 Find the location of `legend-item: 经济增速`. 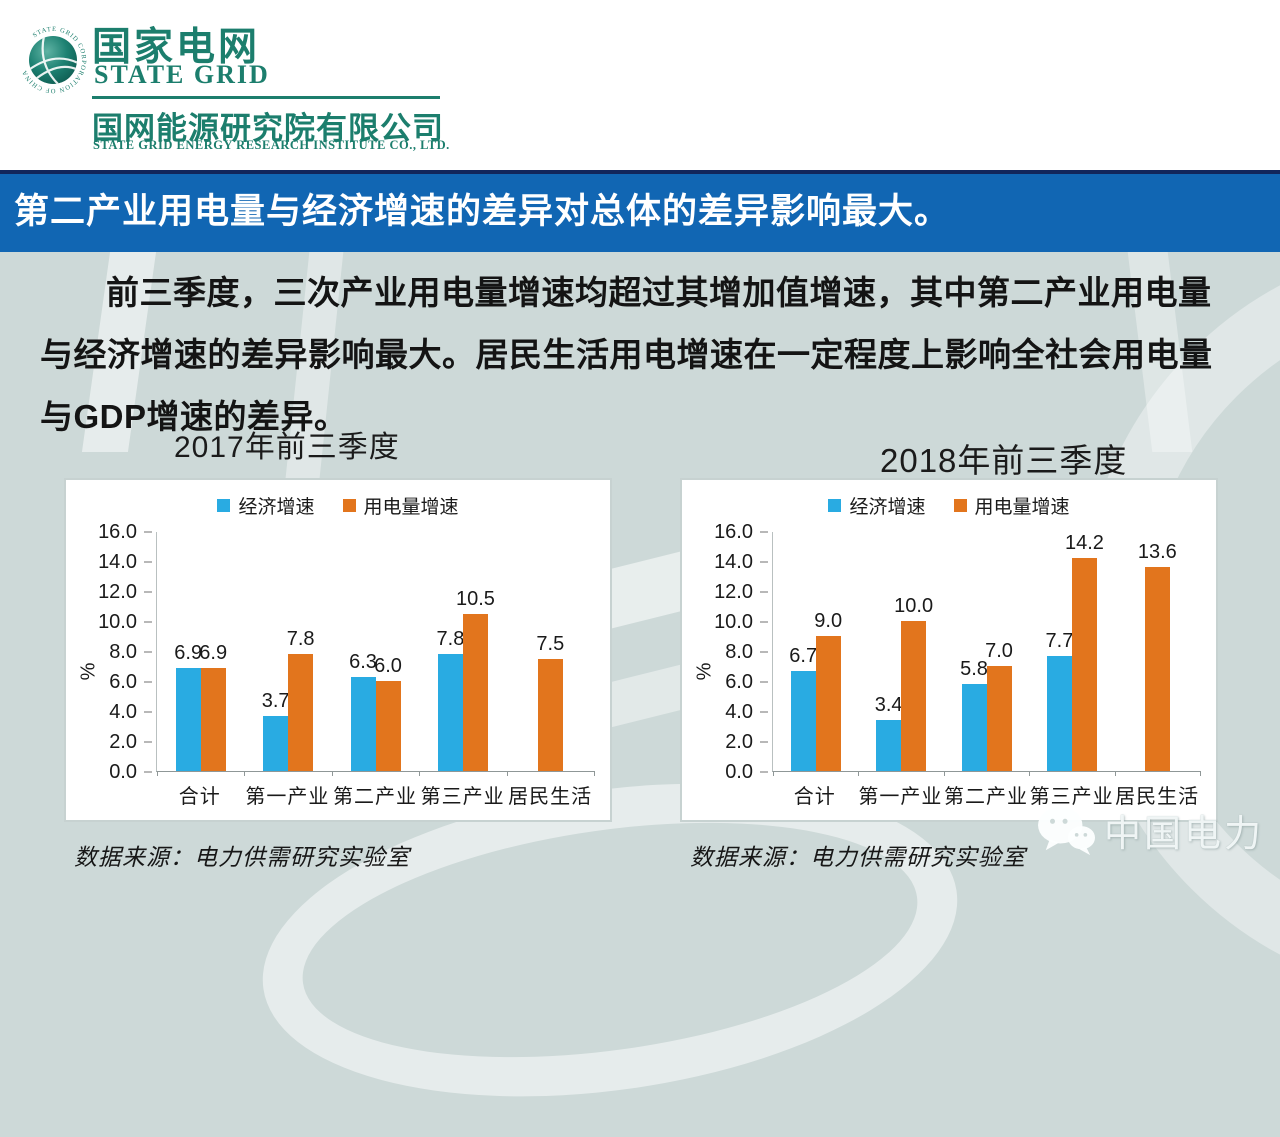

legend-item: 经济增速 is located at coordinates (266, 505).